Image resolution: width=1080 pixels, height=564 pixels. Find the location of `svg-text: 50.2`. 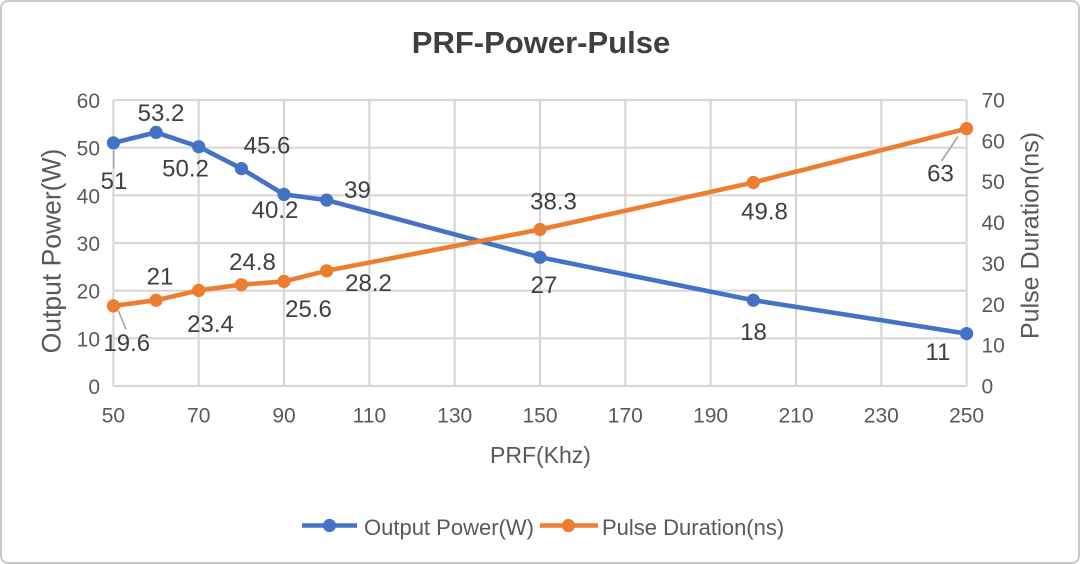

svg-text: 50.2 is located at coordinates (185, 169).